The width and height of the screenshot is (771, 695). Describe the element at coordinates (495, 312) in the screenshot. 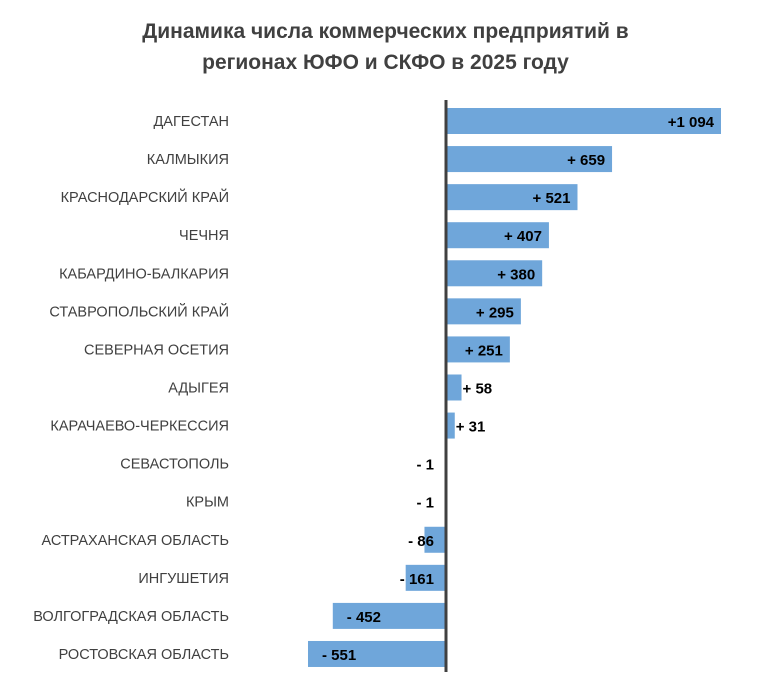

I see `data-label: + 295` at that location.